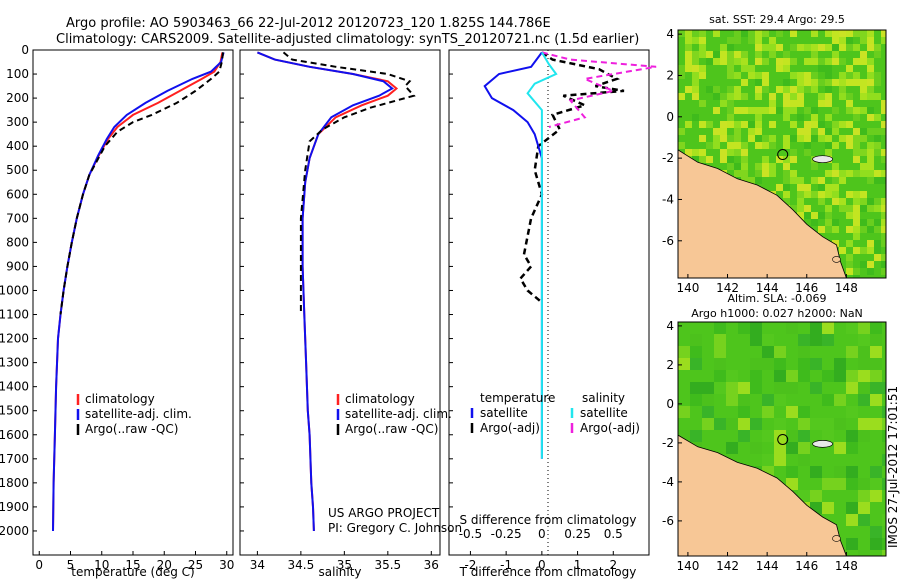 This screenshot has width=900, height=580. I want to click on legend-label: satellite, so click(604, 413).